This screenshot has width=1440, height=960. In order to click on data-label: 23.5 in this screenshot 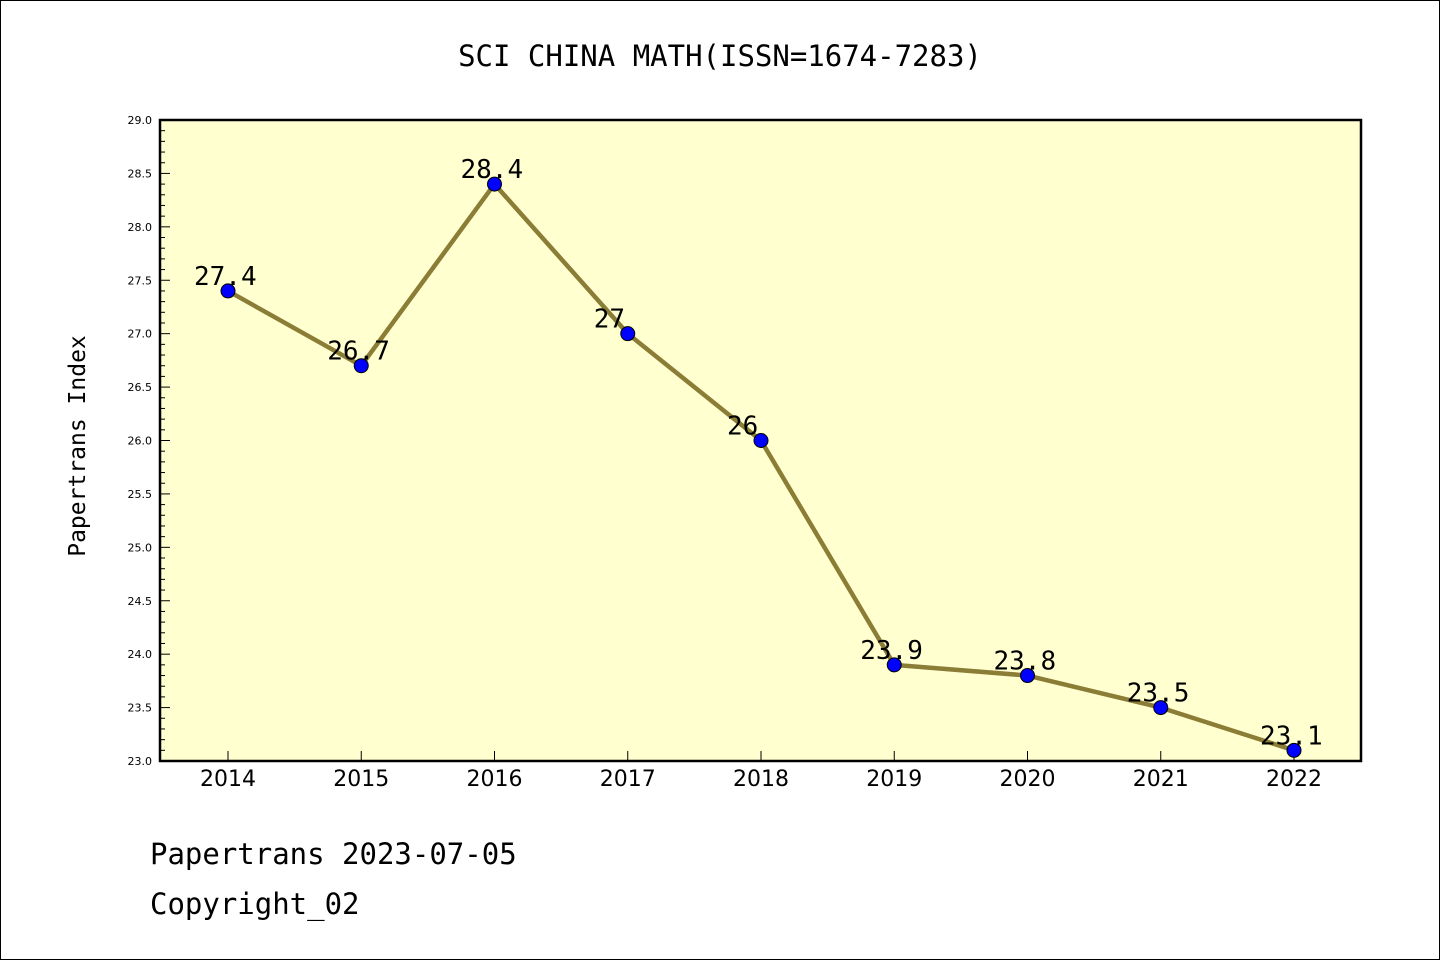, I will do `click(1158, 694)`.